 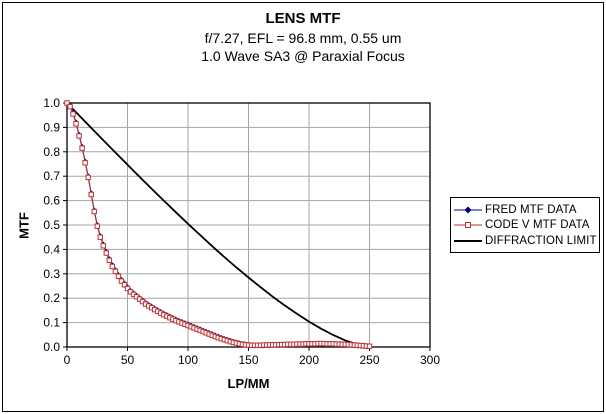 I want to click on x-tick-label: 300, so click(x=430, y=360).